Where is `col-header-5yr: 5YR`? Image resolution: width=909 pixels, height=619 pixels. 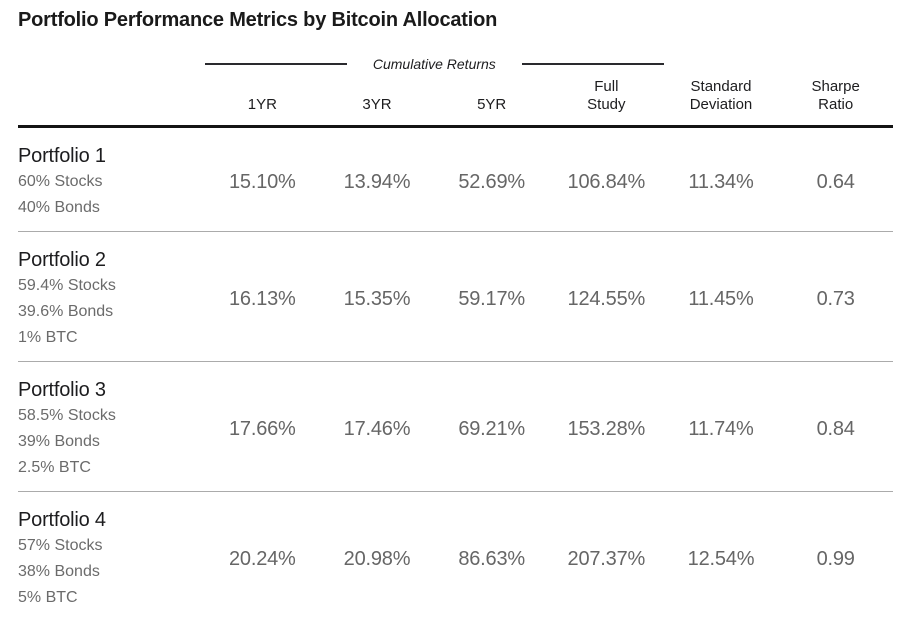 col-header-5yr: 5YR is located at coordinates (492, 104).